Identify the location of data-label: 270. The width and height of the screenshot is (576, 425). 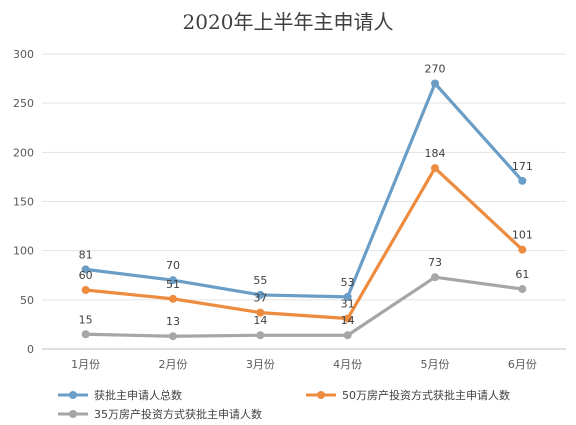
(435, 69).